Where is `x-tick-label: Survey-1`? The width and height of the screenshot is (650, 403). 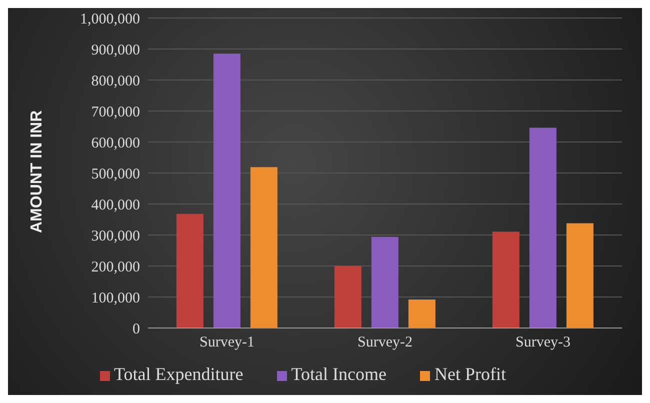 x-tick-label: Survey-1 is located at coordinates (227, 342).